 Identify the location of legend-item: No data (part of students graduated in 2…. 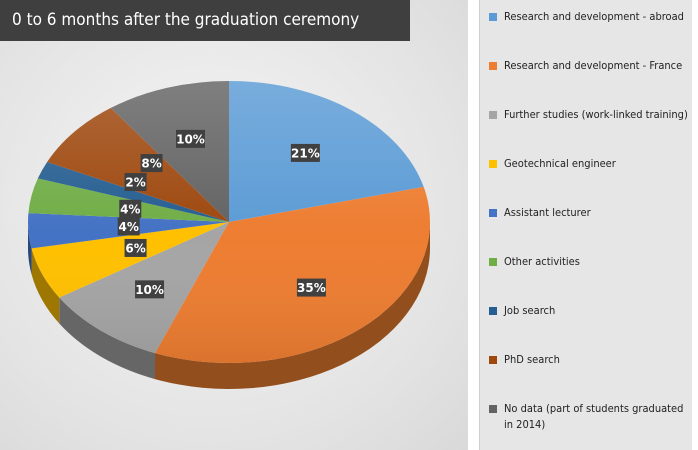
(588, 417).